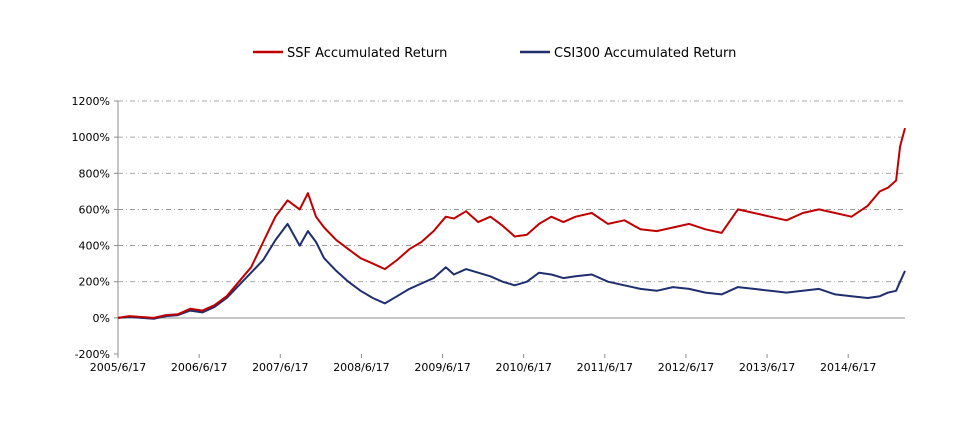  I want to click on x-tick-label: 2007/6/17, so click(280, 367).